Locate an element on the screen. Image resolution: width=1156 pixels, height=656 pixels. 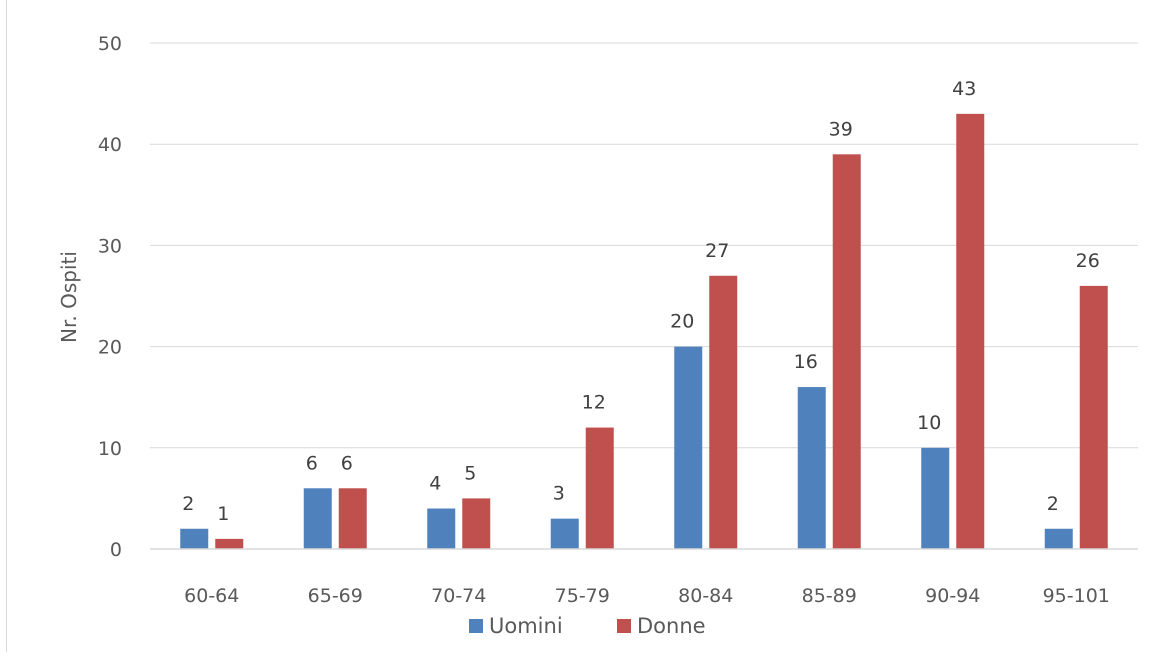
data-label-uomini-85-89: 16 is located at coordinates (806, 362).